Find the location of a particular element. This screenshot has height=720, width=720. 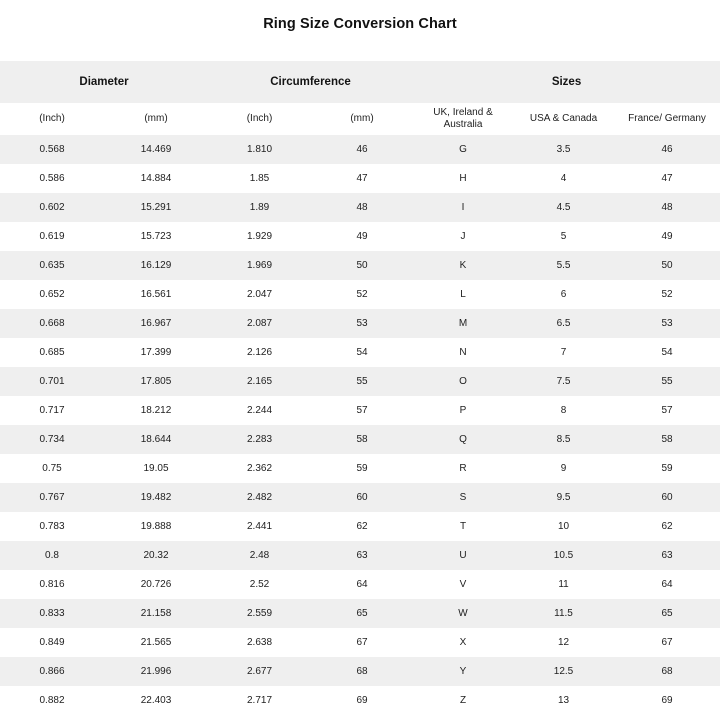

table-cell: 2.362 is located at coordinates (259, 468).